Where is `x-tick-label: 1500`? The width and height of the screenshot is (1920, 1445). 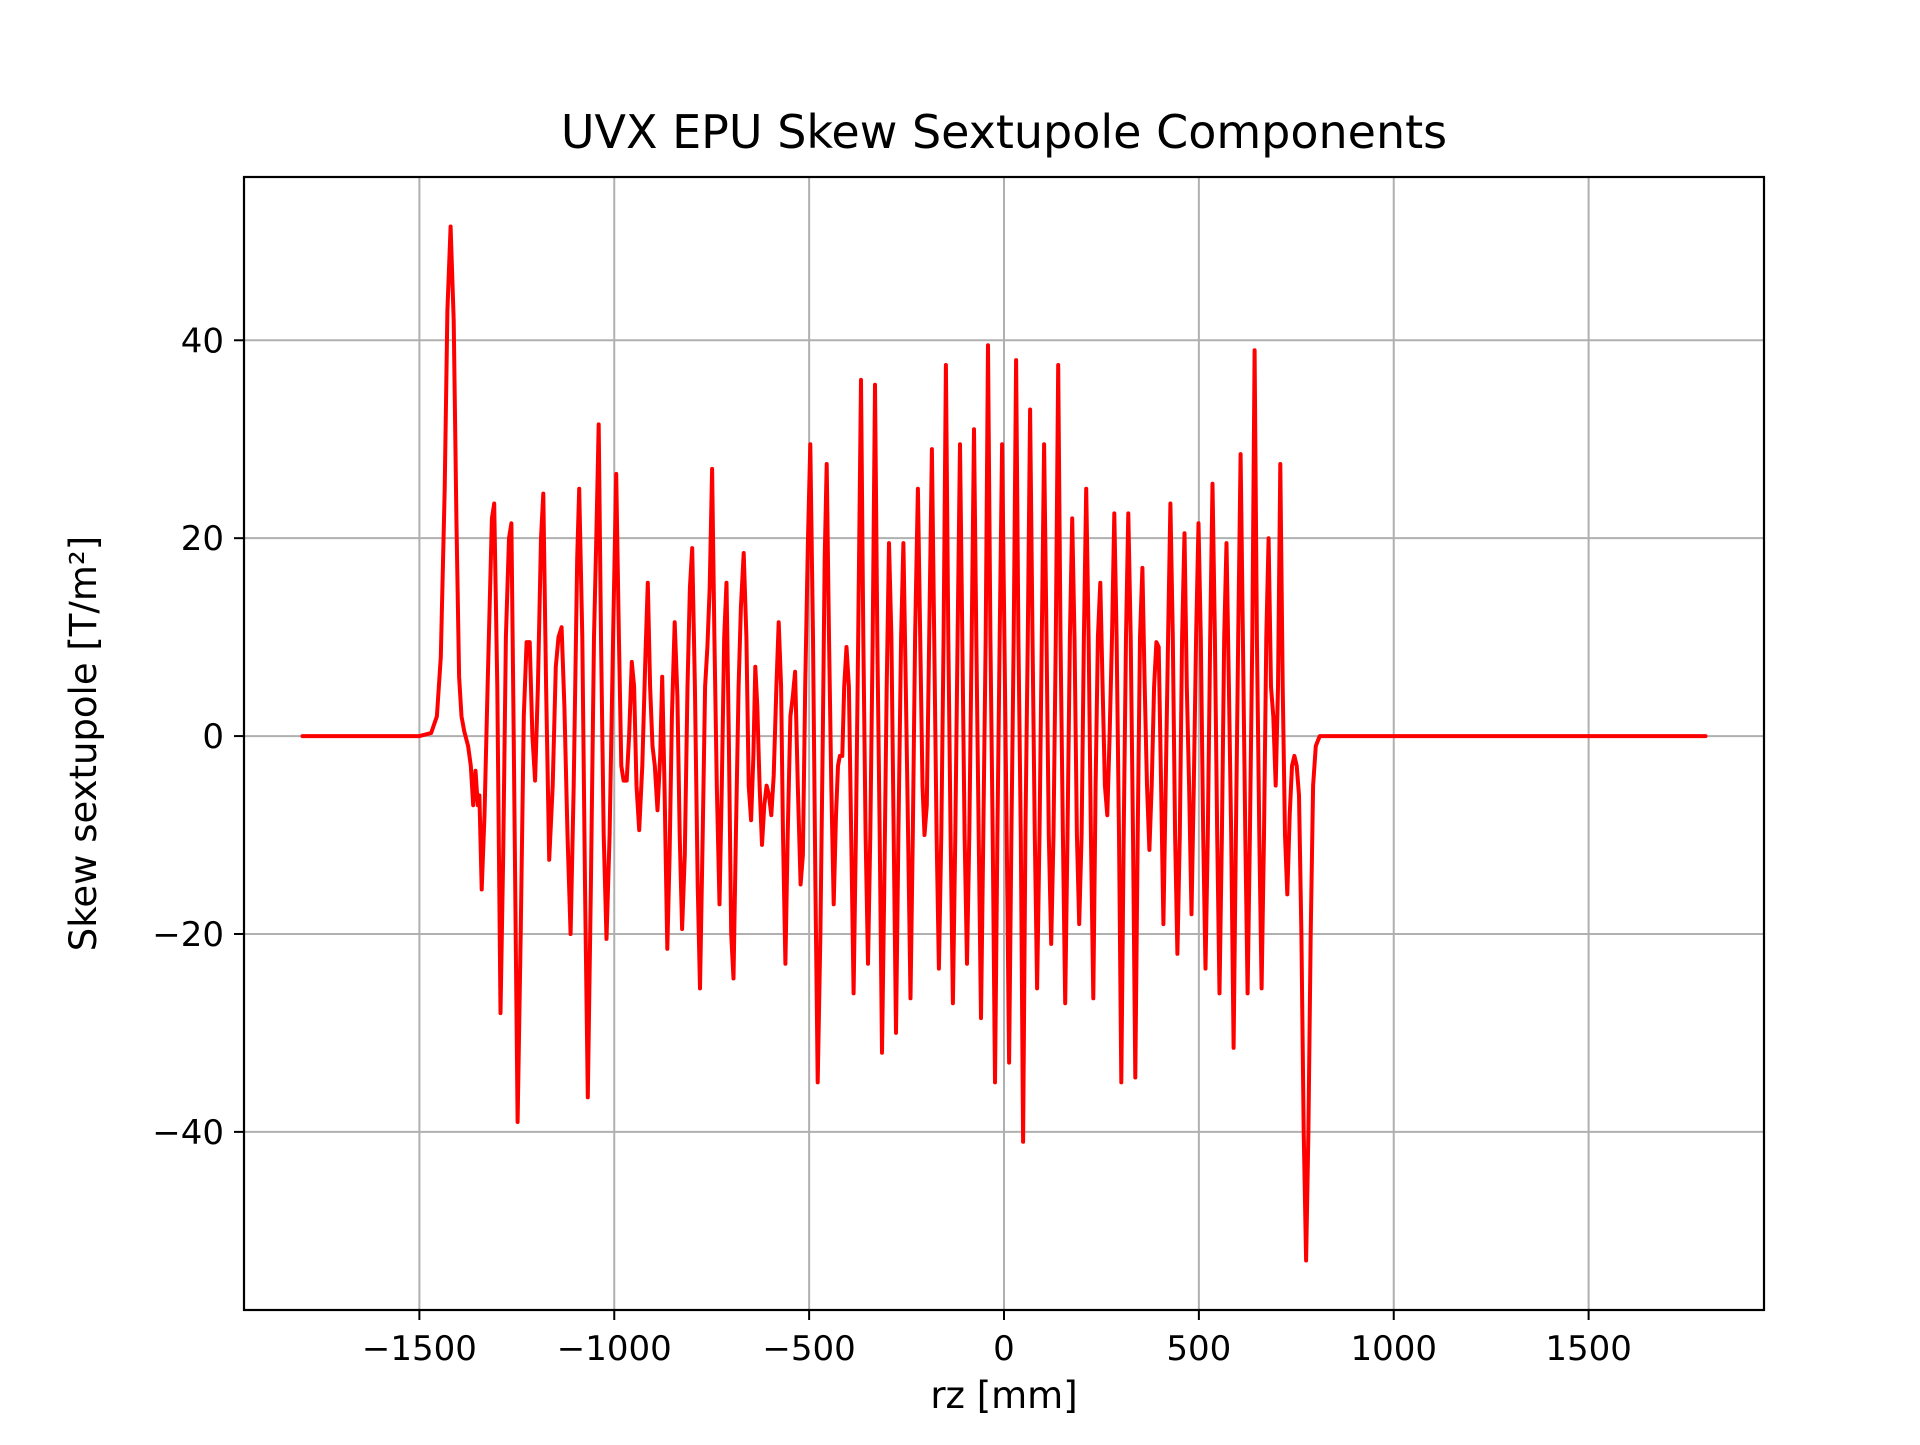
x-tick-label: 1500 is located at coordinates (1588, 1349).